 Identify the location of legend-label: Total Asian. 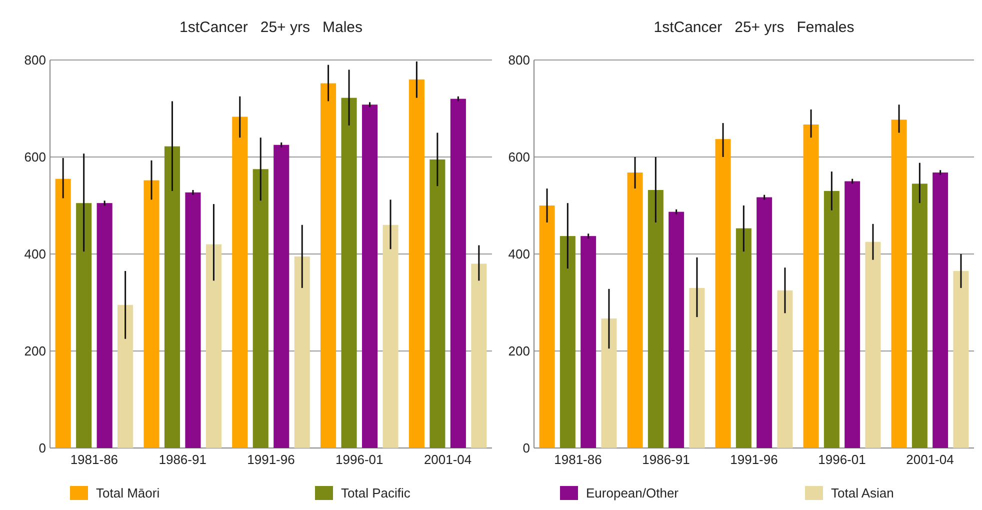
(862, 493).